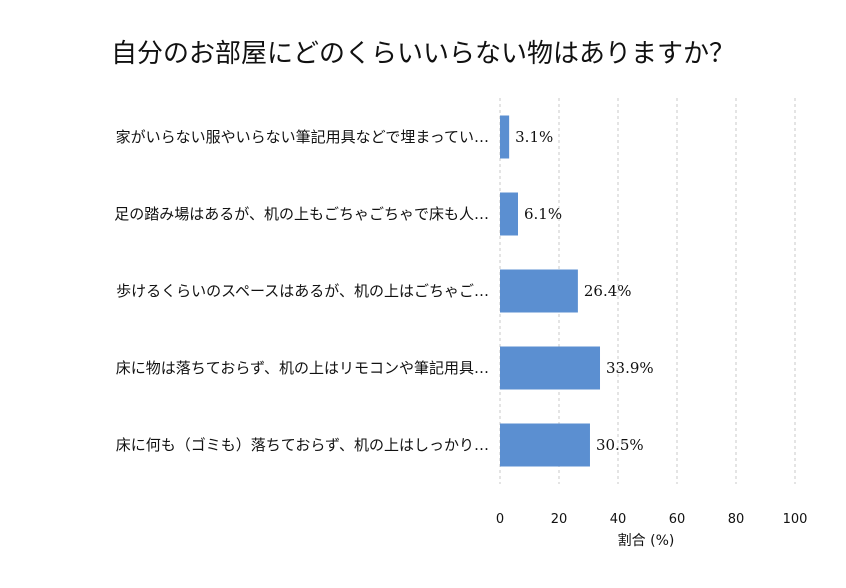 The image size is (846, 588). I want to click on x-tick-label-40: 40, so click(618, 519).